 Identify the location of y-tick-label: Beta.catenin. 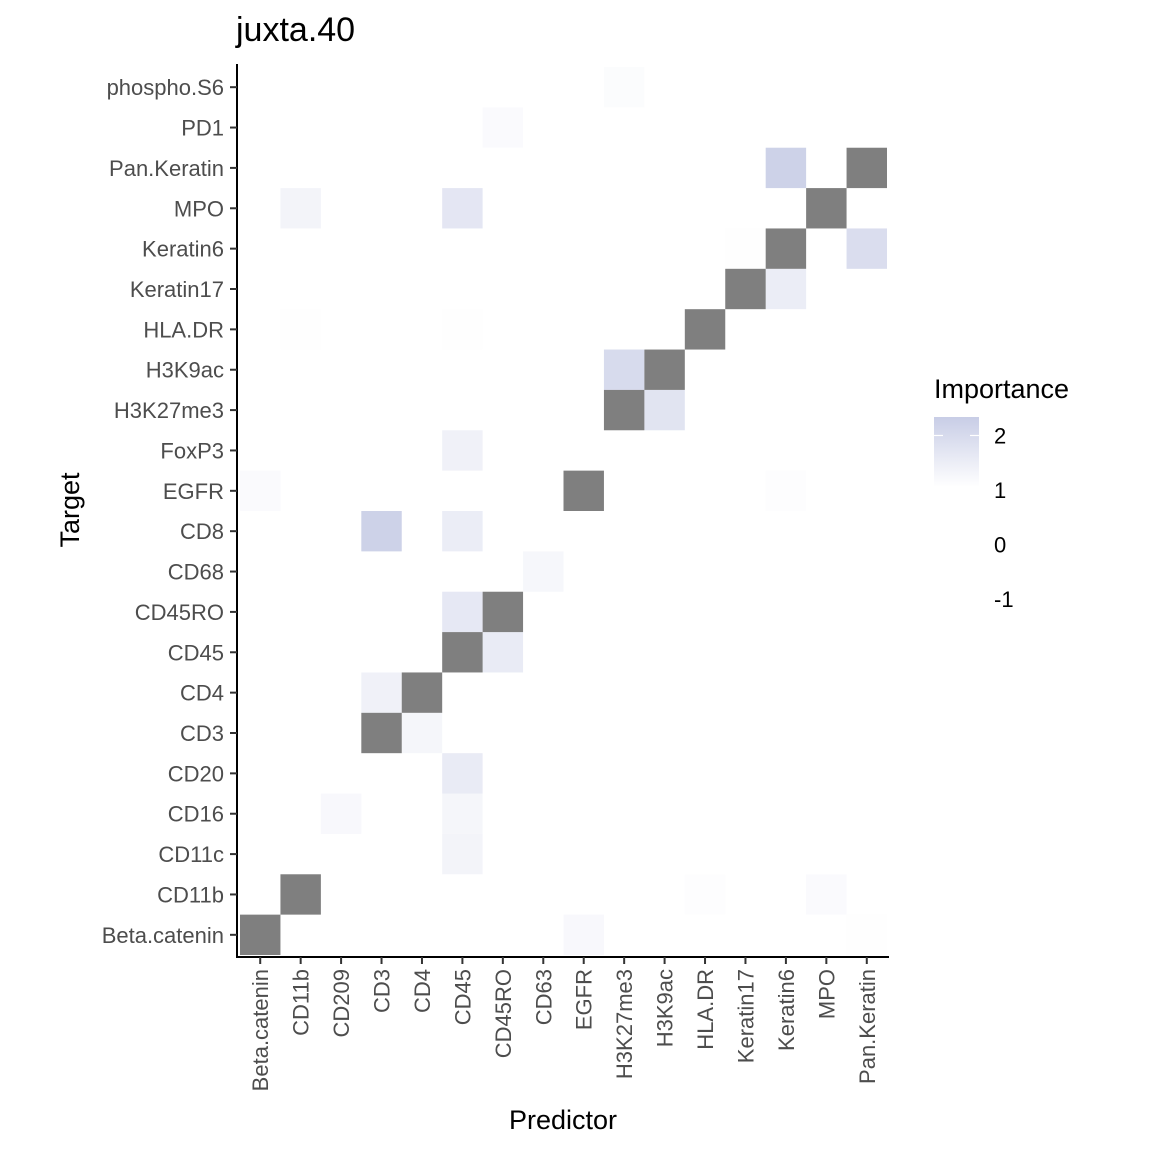
(163, 935).